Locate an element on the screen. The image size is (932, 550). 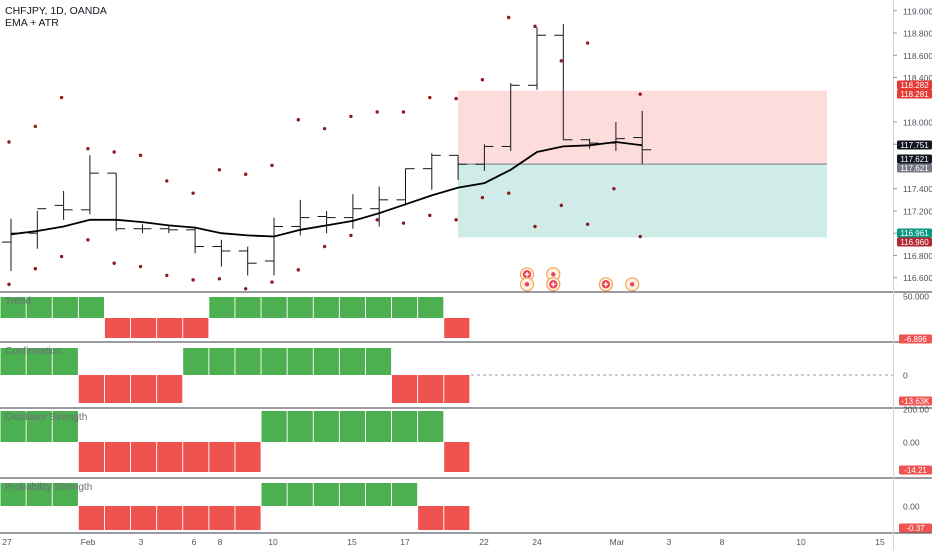
time-axis: 27 Feb 3 6 8 10 15 17 22 24 Mar 3 8 10 15 is located at coordinates (443, 542).